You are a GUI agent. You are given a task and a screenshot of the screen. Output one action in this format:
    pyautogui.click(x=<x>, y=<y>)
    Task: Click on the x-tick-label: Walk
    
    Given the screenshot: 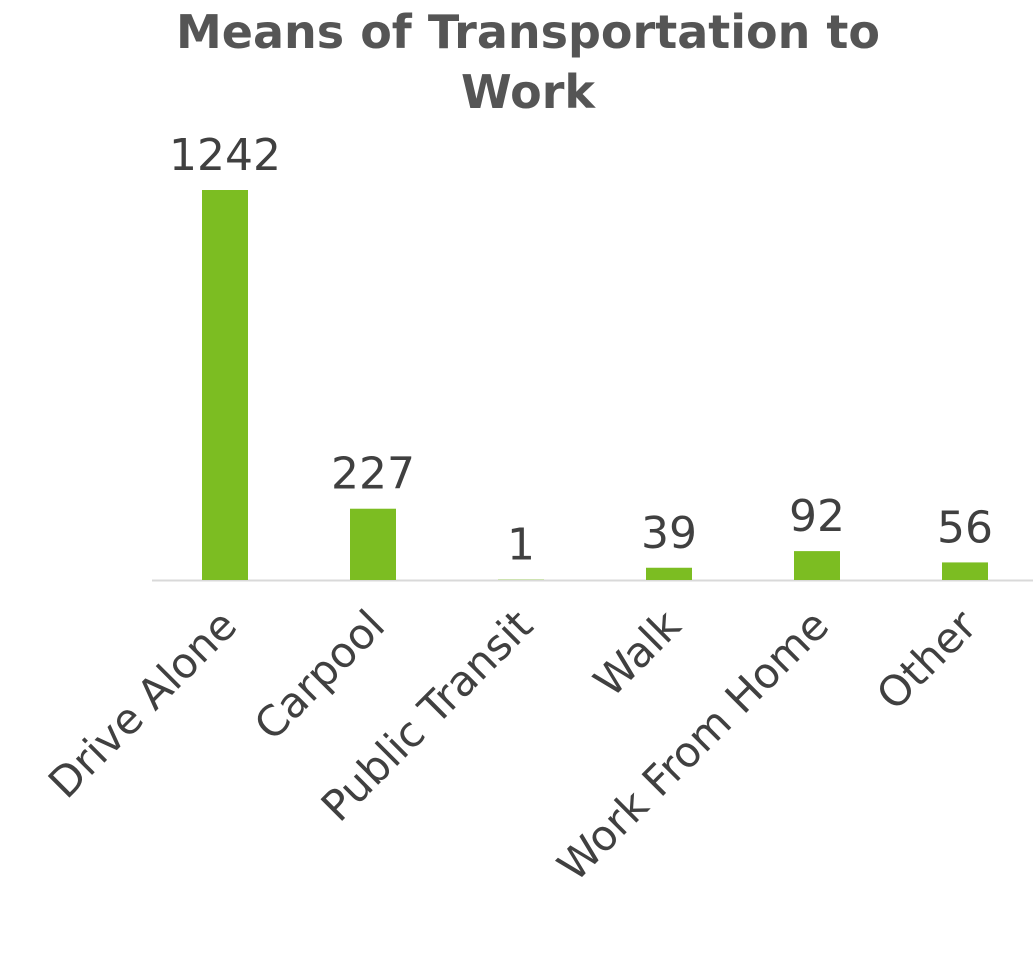 What is the action you would take?
    pyautogui.click(x=637, y=653)
    